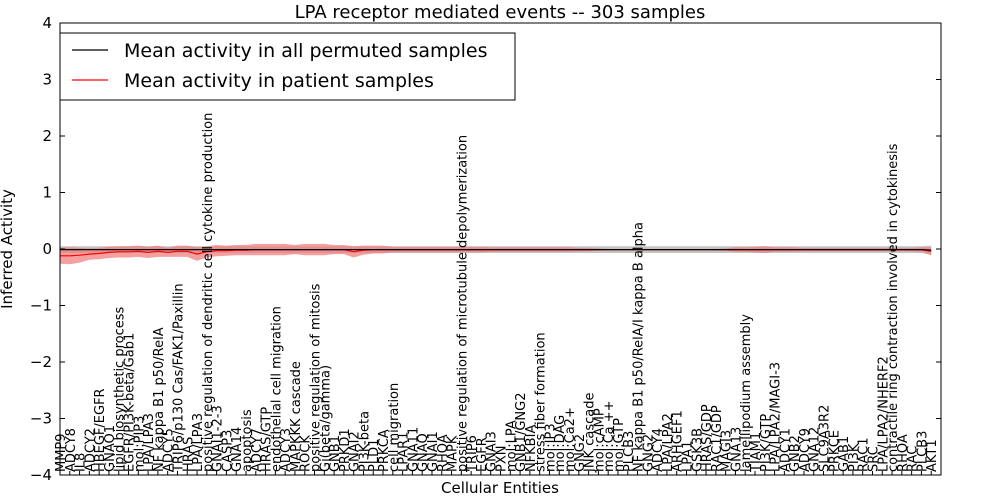 This screenshot has height=500, width=1000. I want to click on x-tick-label: ADCY9, so click(805, 450).